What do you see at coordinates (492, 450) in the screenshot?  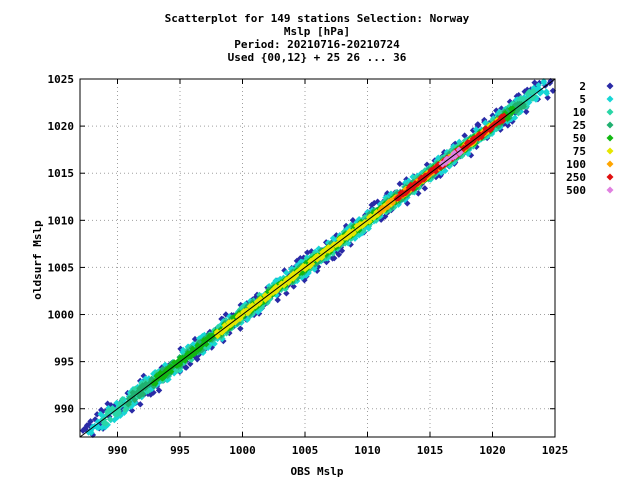 I see `x-tick-label: 1020` at bounding box center [492, 450].